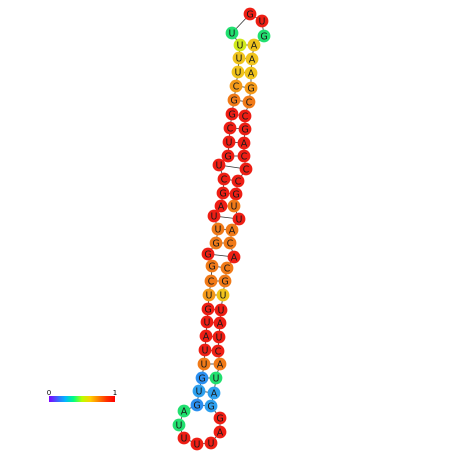 The height and width of the screenshot is (452, 452). I want to click on color-scale-legend: 0 1, so click(82, 395).